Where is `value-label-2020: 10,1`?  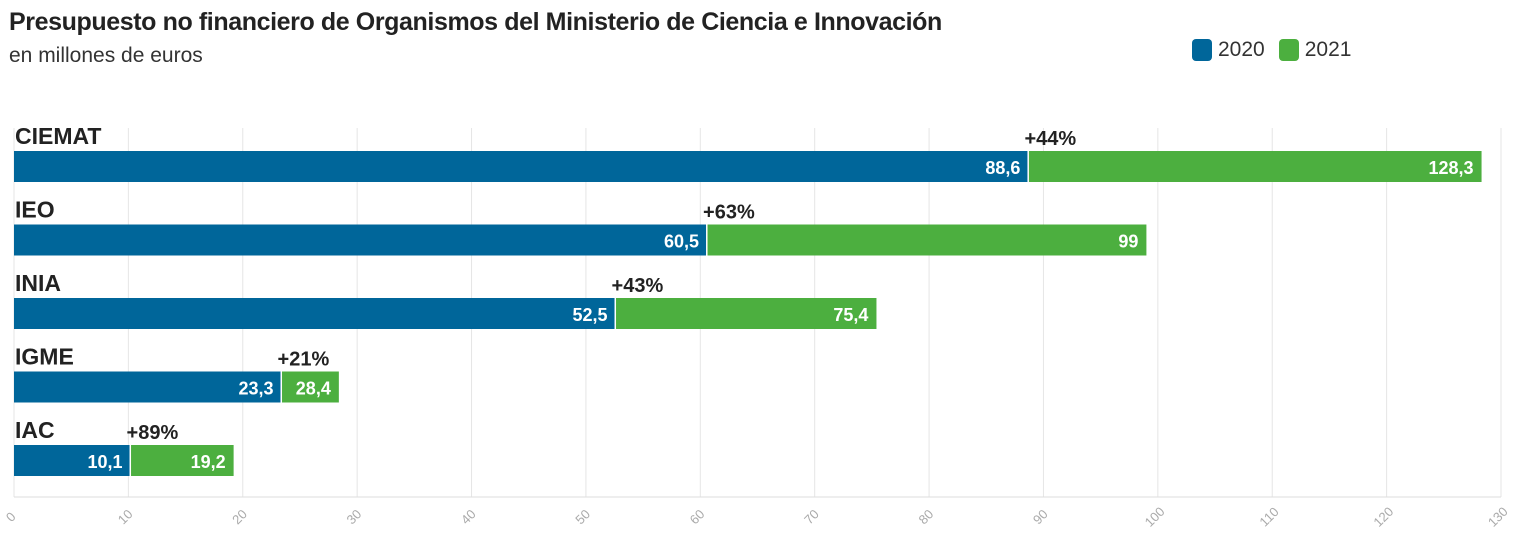 value-label-2020: 10,1 is located at coordinates (104, 462).